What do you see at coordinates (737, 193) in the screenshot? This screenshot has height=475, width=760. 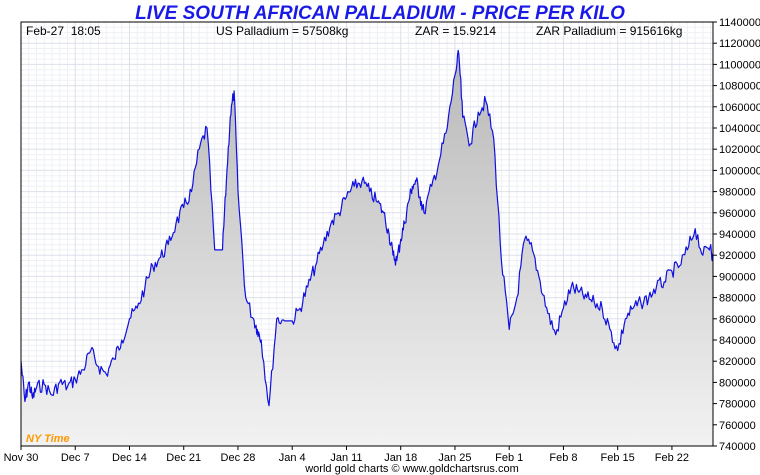 I see `y-tick-label: 980000` at bounding box center [737, 193].